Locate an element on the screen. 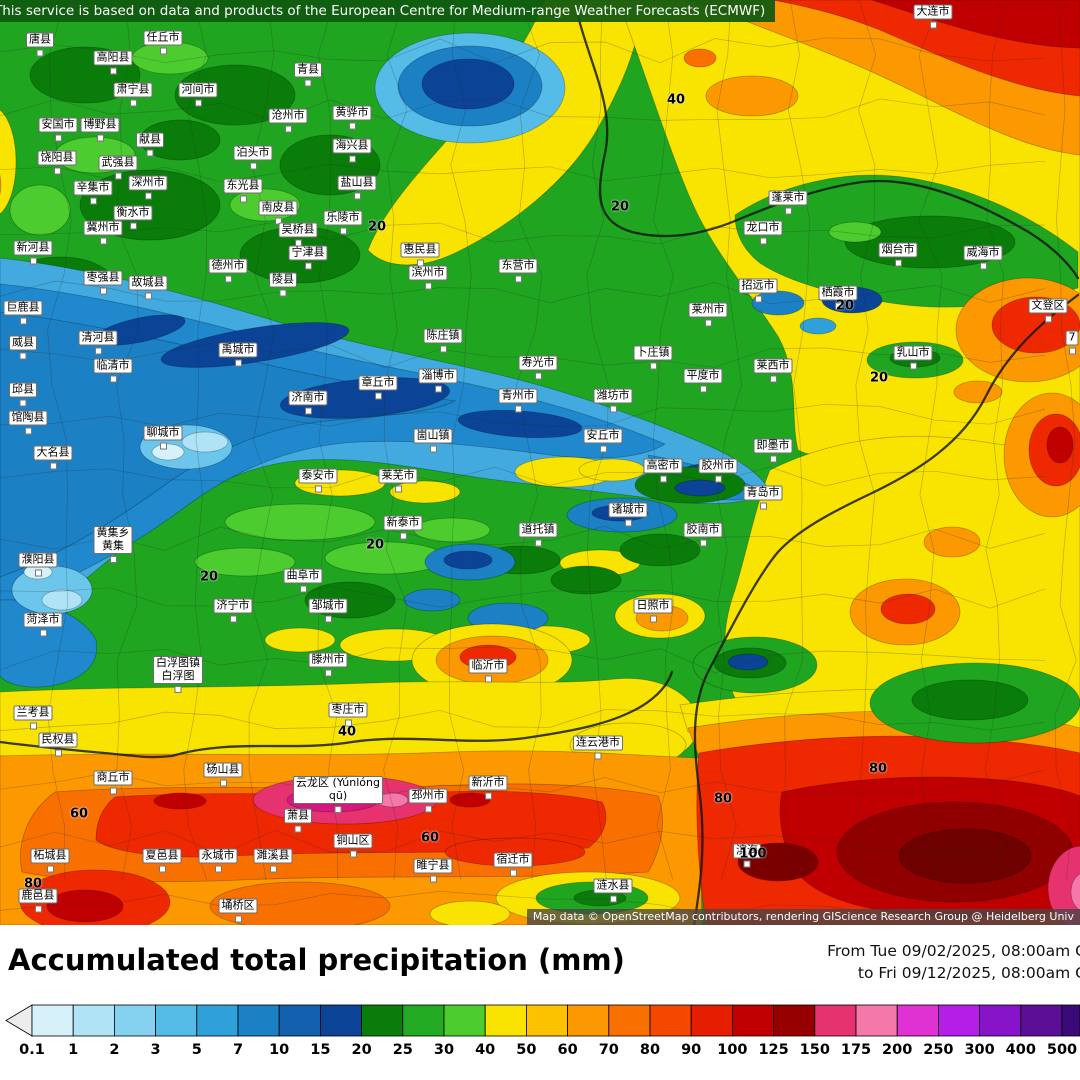 The width and height of the screenshot is (1080, 1080). legend-tick-value: 200 is located at coordinates (897, 1050).